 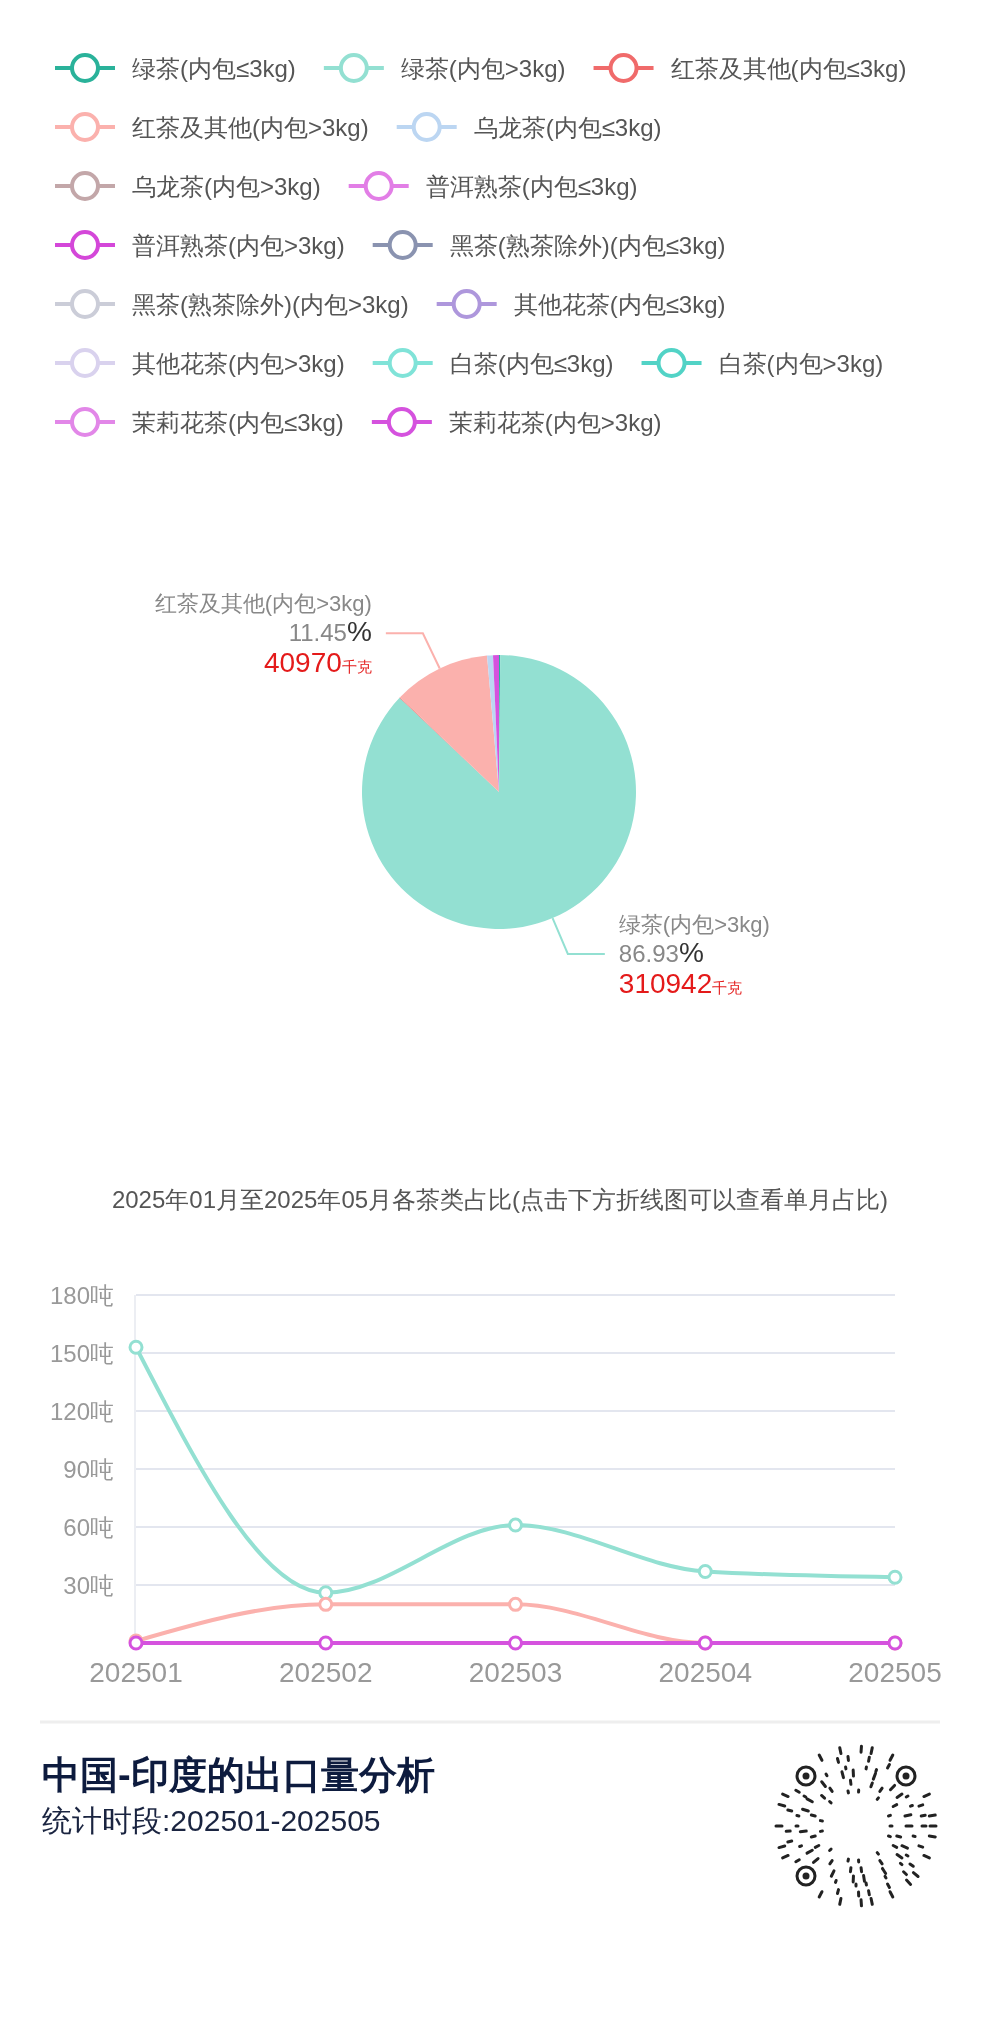 What do you see at coordinates (531, 186) in the screenshot?
I see `legend-label: 普洱熟茶(内包≤3kg)` at bounding box center [531, 186].